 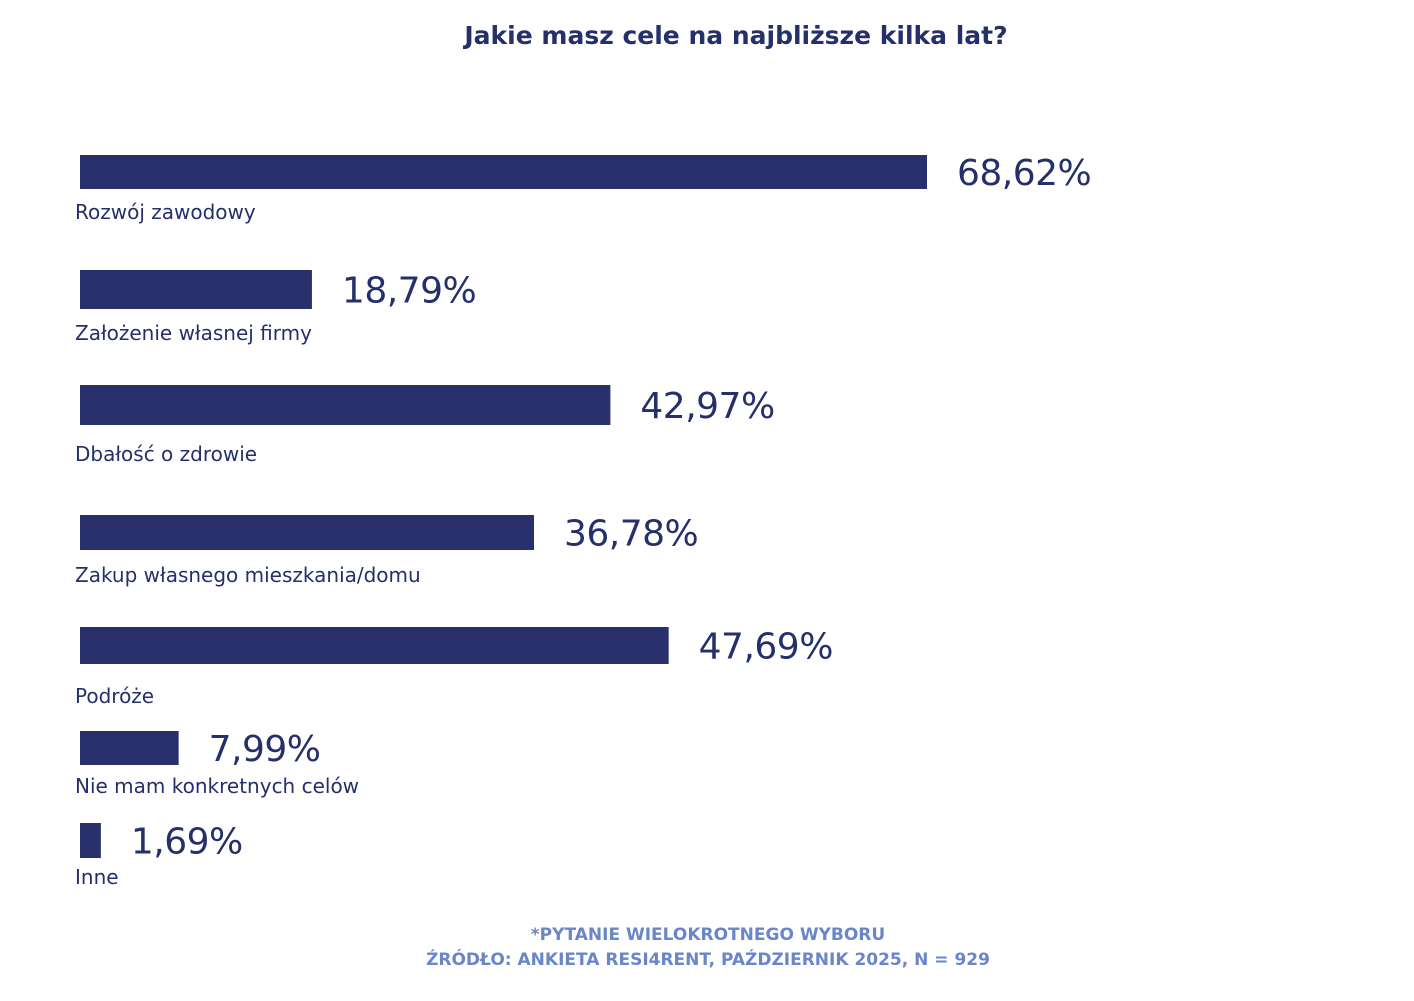 What do you see at coordinates (248, 575) in the screenshot?
I see `category-label-4: Zakup własnego mieszkania/domu` at bounding box center [248, 575].